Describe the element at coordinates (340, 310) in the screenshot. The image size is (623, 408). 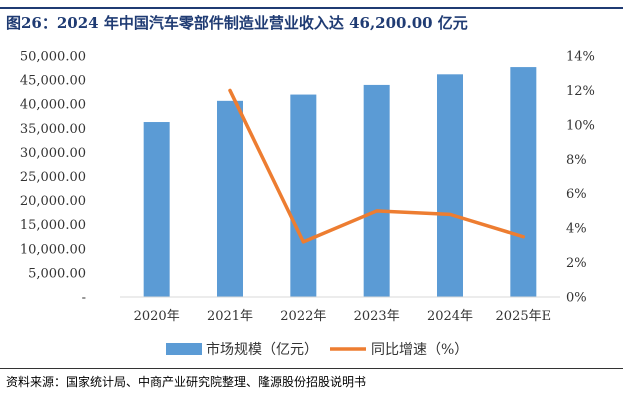
I see `x-axis-ticks: 2020年 2021年 2022年 2023年 2024年 2025年E` at that location.